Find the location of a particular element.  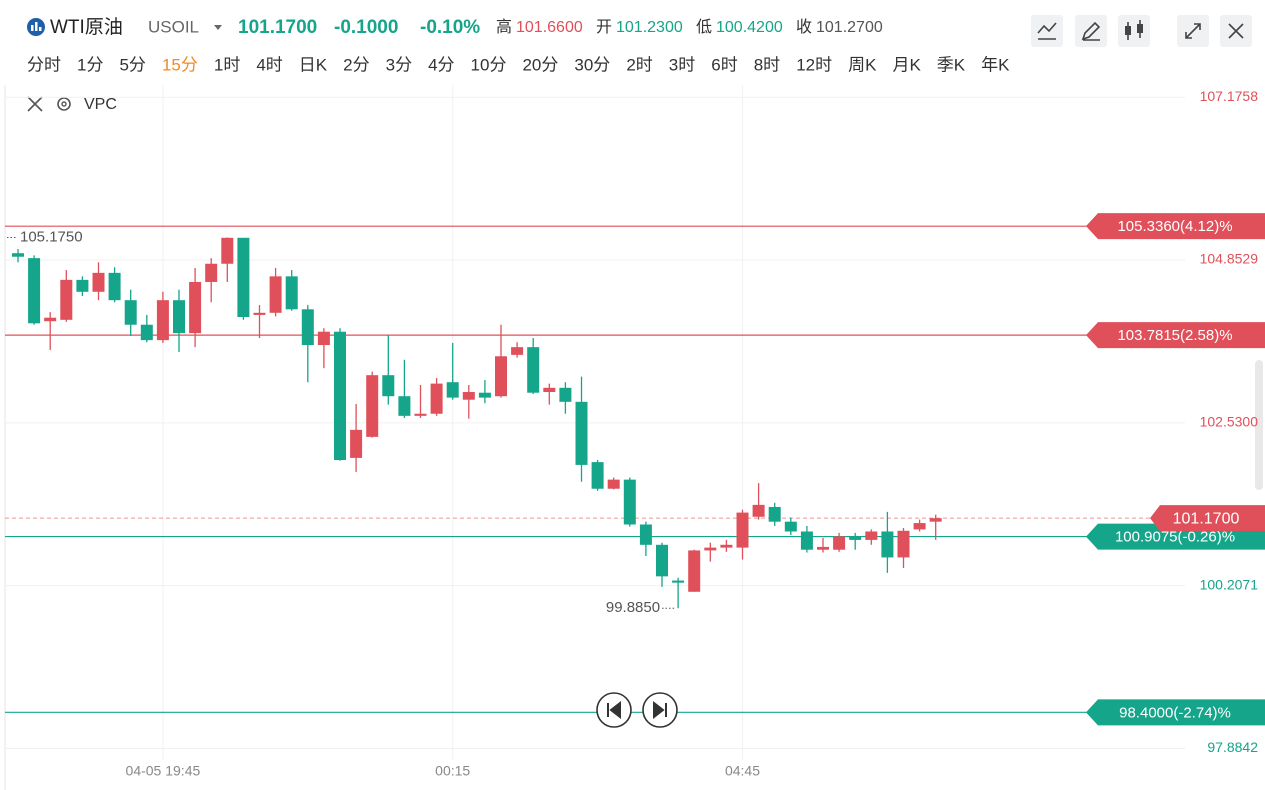

stat-label: 低 is located at coordinates (704, 27).